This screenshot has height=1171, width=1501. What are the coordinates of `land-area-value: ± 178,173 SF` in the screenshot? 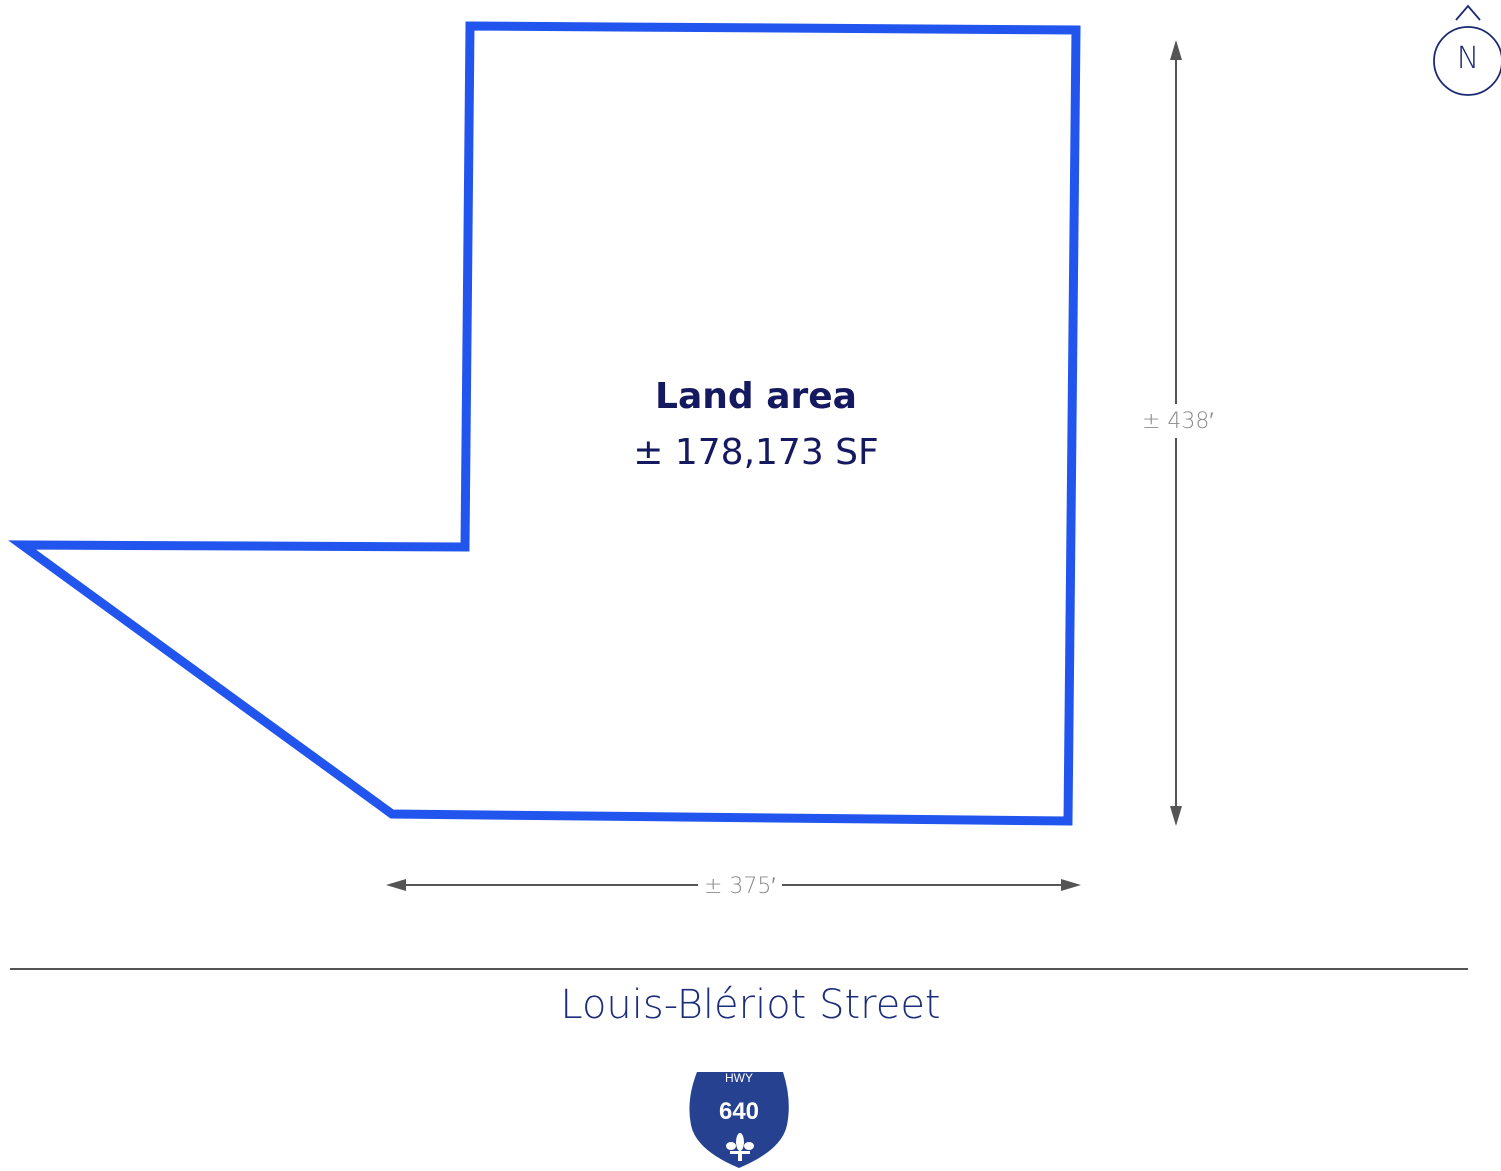 It's located at (756, 452).